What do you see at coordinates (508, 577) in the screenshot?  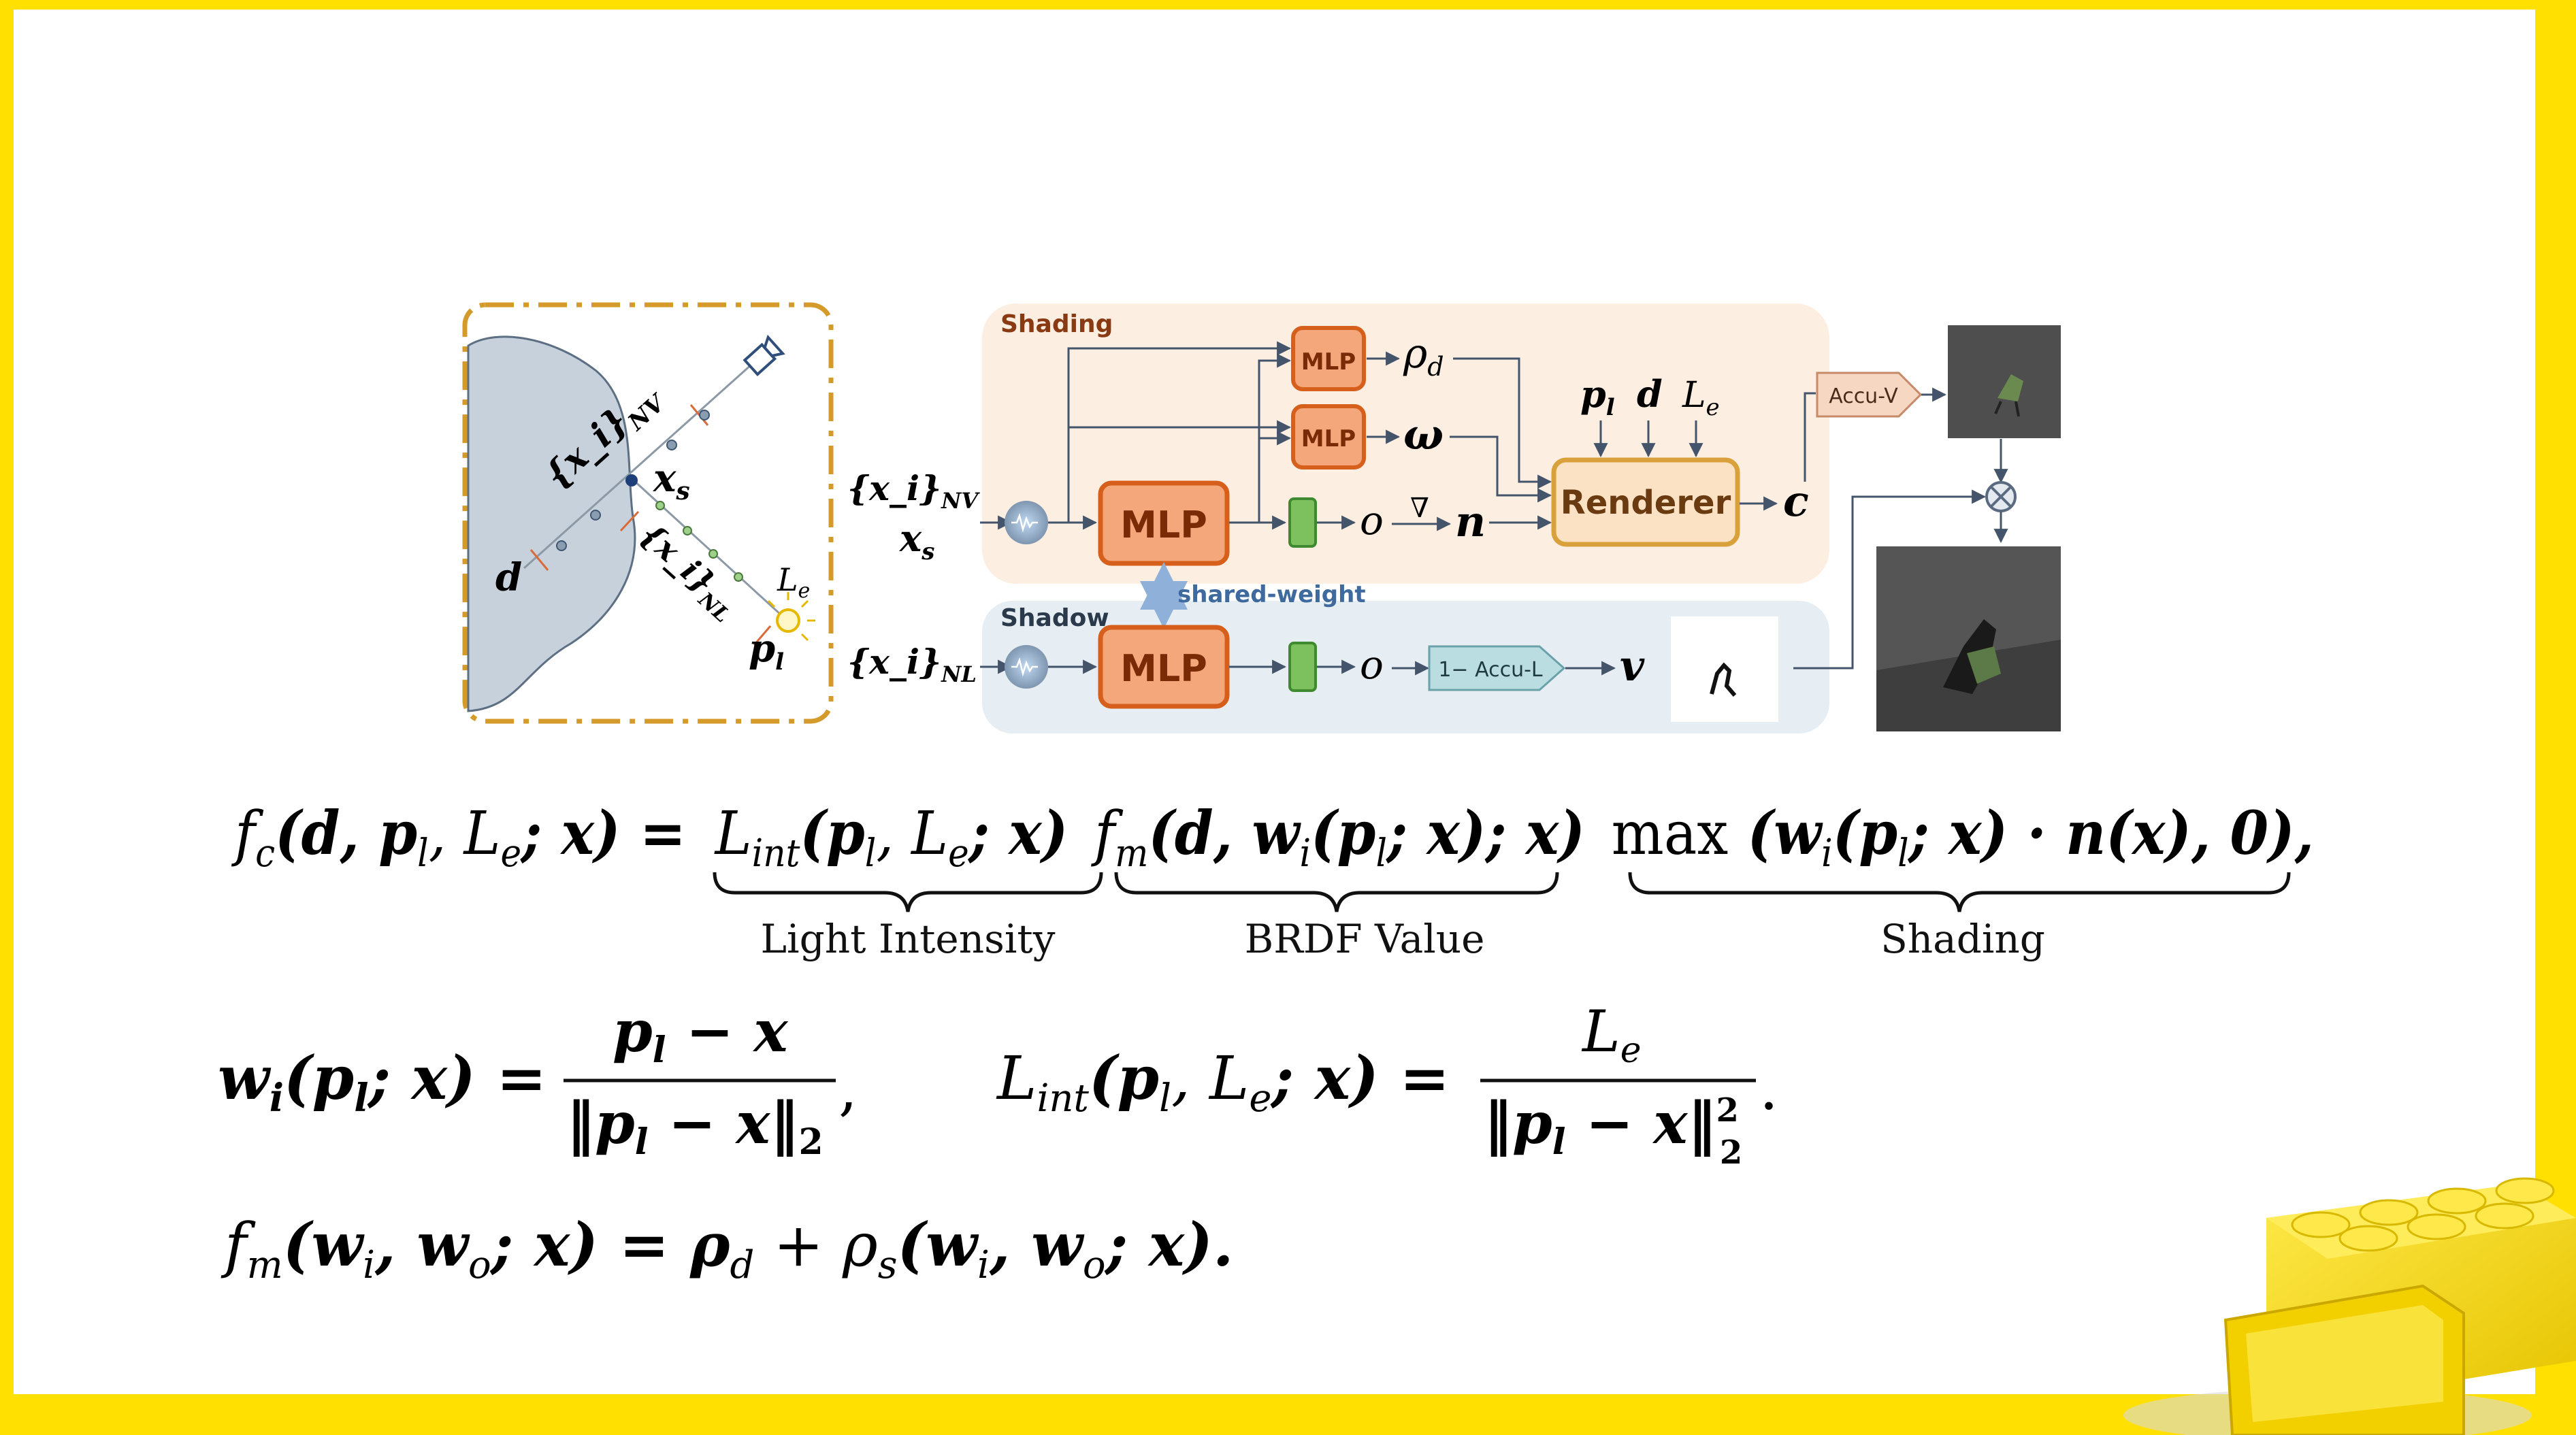 I see `label-d: d` at bounding box center [508, 577].